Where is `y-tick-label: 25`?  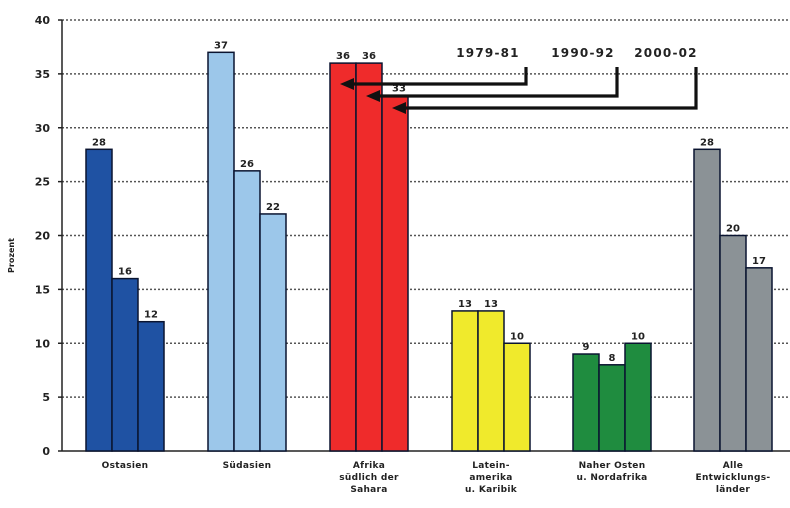 y-tick-label: 25 is located at coordinates (42, 182).